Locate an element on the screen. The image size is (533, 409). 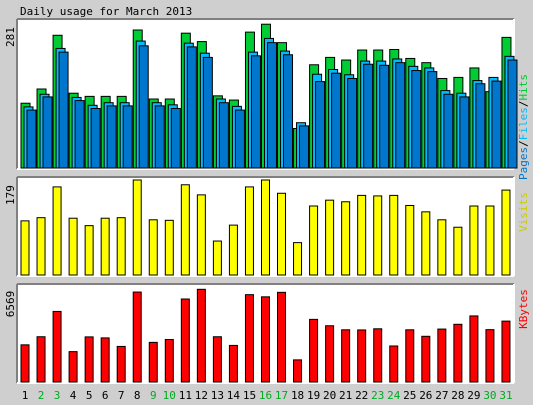
x-tick-label-day-3: 3 is located at coordinates (57, 395).